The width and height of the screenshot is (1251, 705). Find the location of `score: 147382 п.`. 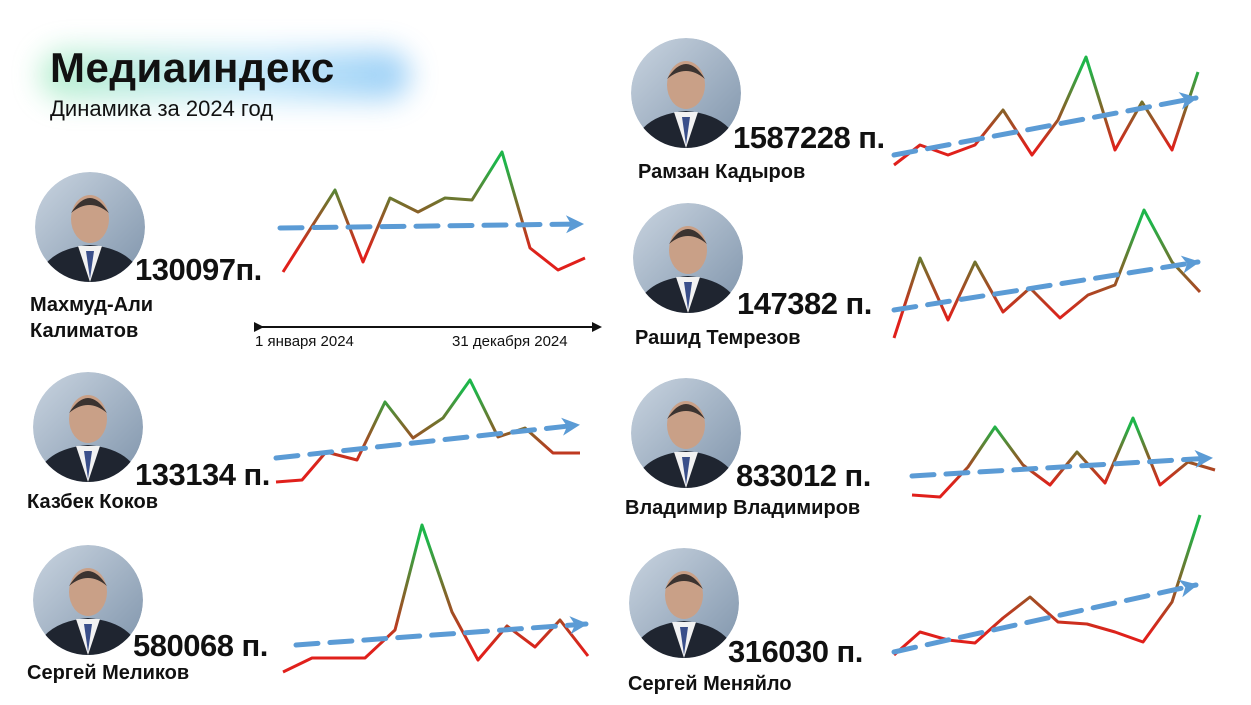

score: 147382 п. is located at coordinates (804, 303).